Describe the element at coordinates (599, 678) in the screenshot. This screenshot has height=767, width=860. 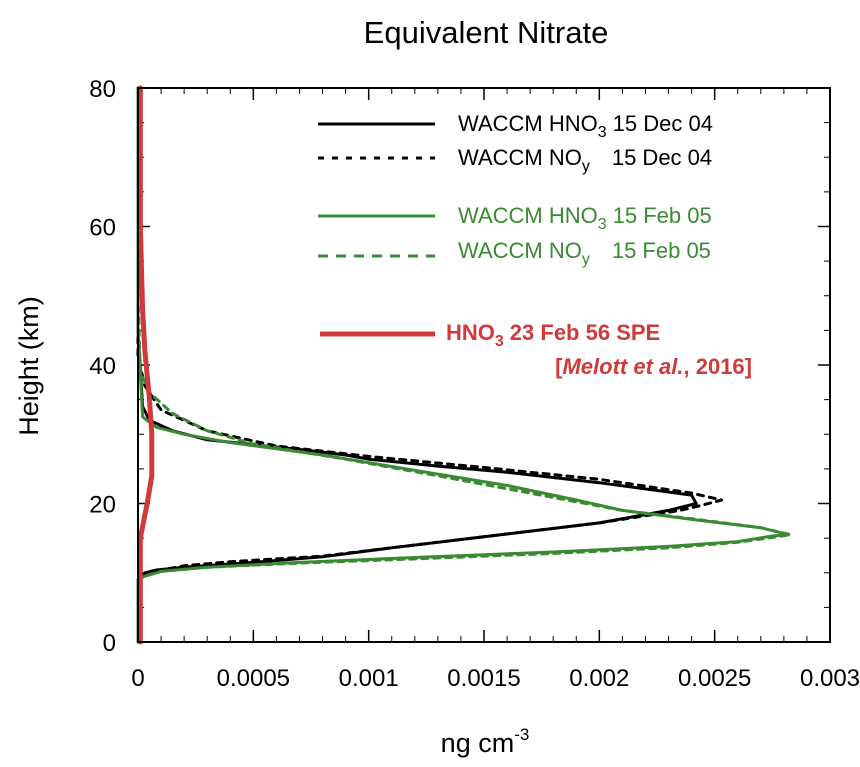
I see `x-tick-label: 0.002` at that location.